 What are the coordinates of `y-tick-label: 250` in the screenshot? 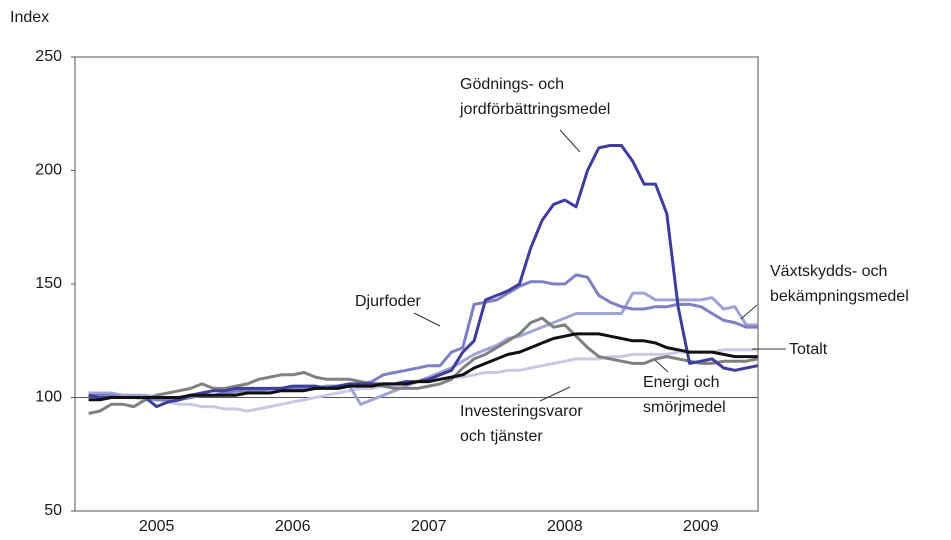 It's located at (48, 56).